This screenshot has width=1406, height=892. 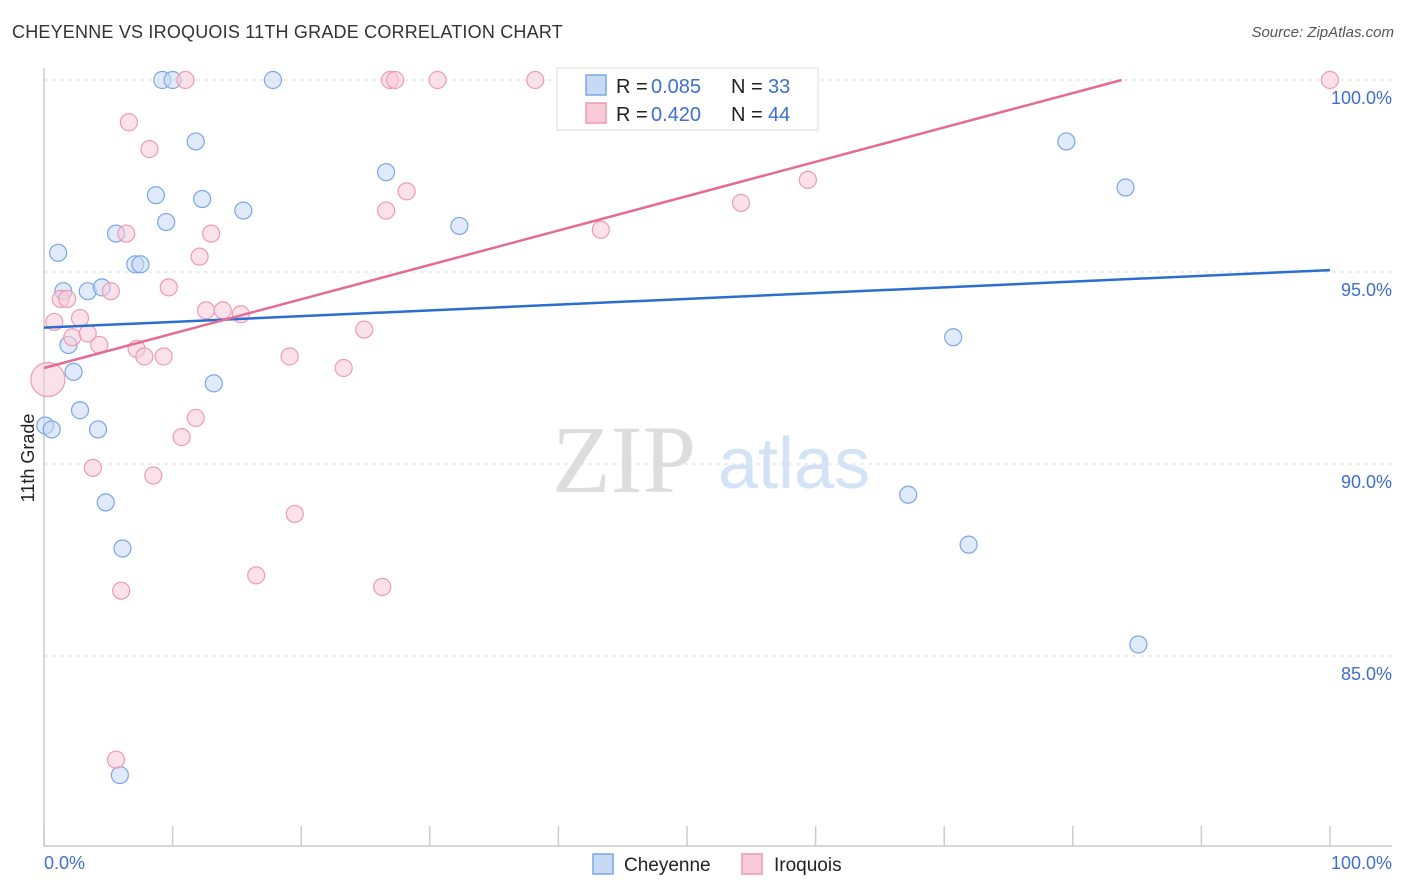 I want to click on y-axis-title: 11th Grade, so click(x=28, y=458).